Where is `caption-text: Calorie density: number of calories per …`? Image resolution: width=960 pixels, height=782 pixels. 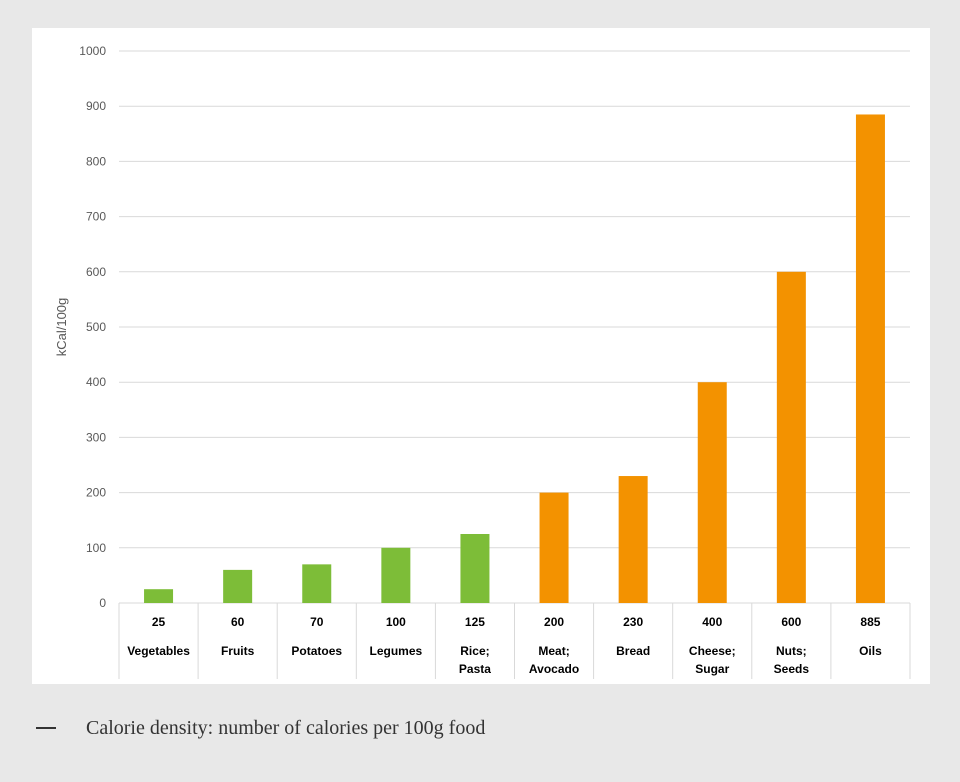
caption-text: Calorie density: number of calories per … is located at coordinates (286, 727).